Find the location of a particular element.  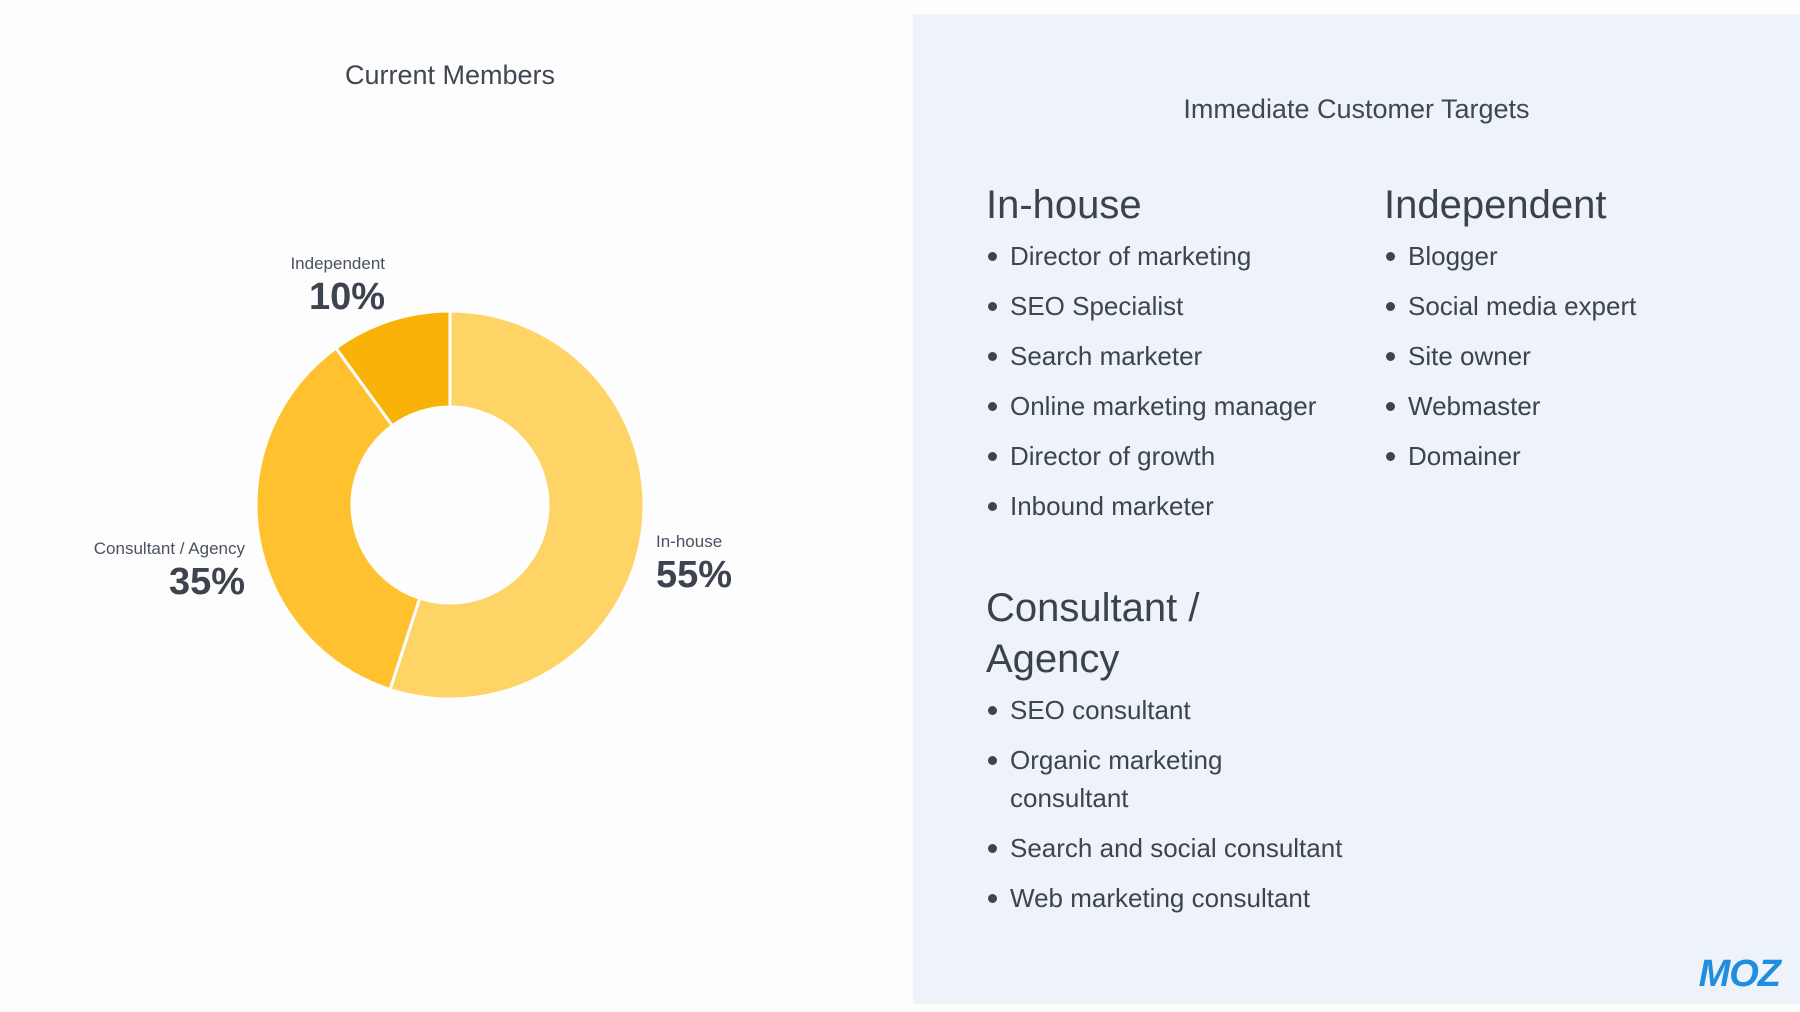

donut-slice-independent is located at coordinates (392, 368).